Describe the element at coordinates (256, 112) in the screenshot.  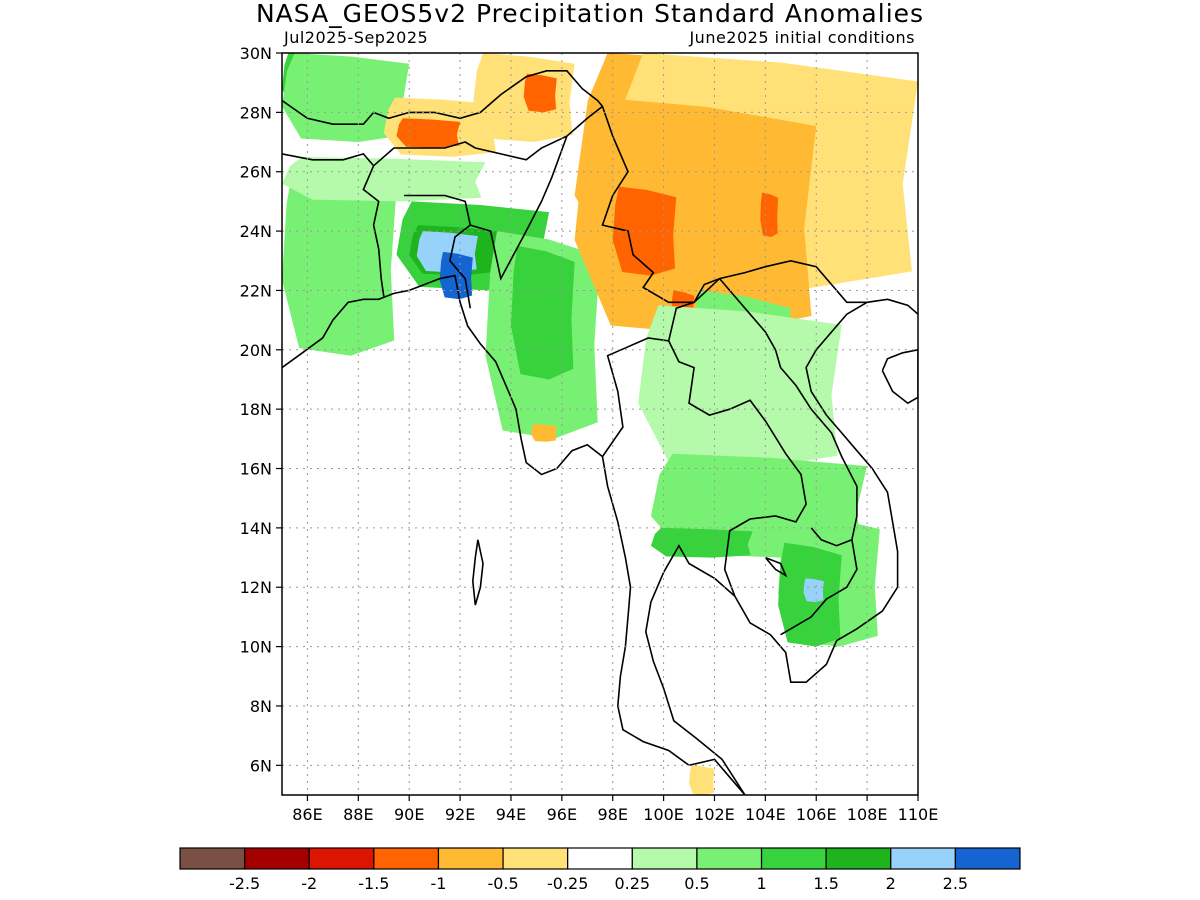
I see `lat-tick-label: 28N` at that location.